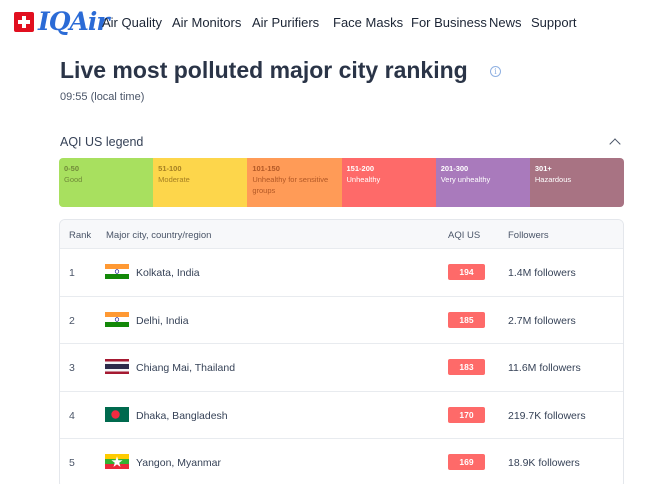 The height and width of the screenshot is (484, 645). I want to click on rank-cell: 4, so click(72, 415).